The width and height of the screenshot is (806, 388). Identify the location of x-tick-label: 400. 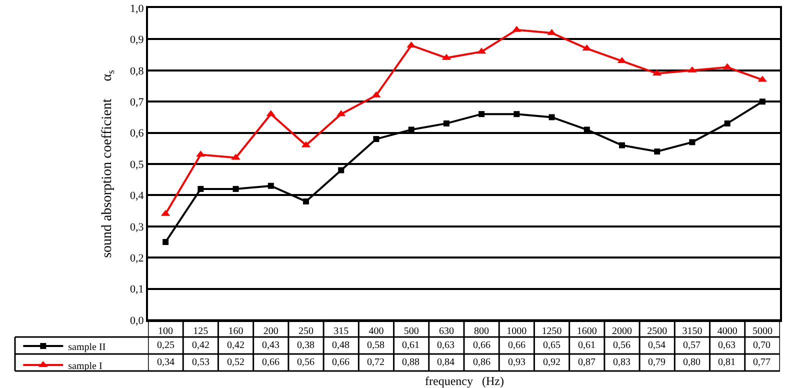
(376, 331).